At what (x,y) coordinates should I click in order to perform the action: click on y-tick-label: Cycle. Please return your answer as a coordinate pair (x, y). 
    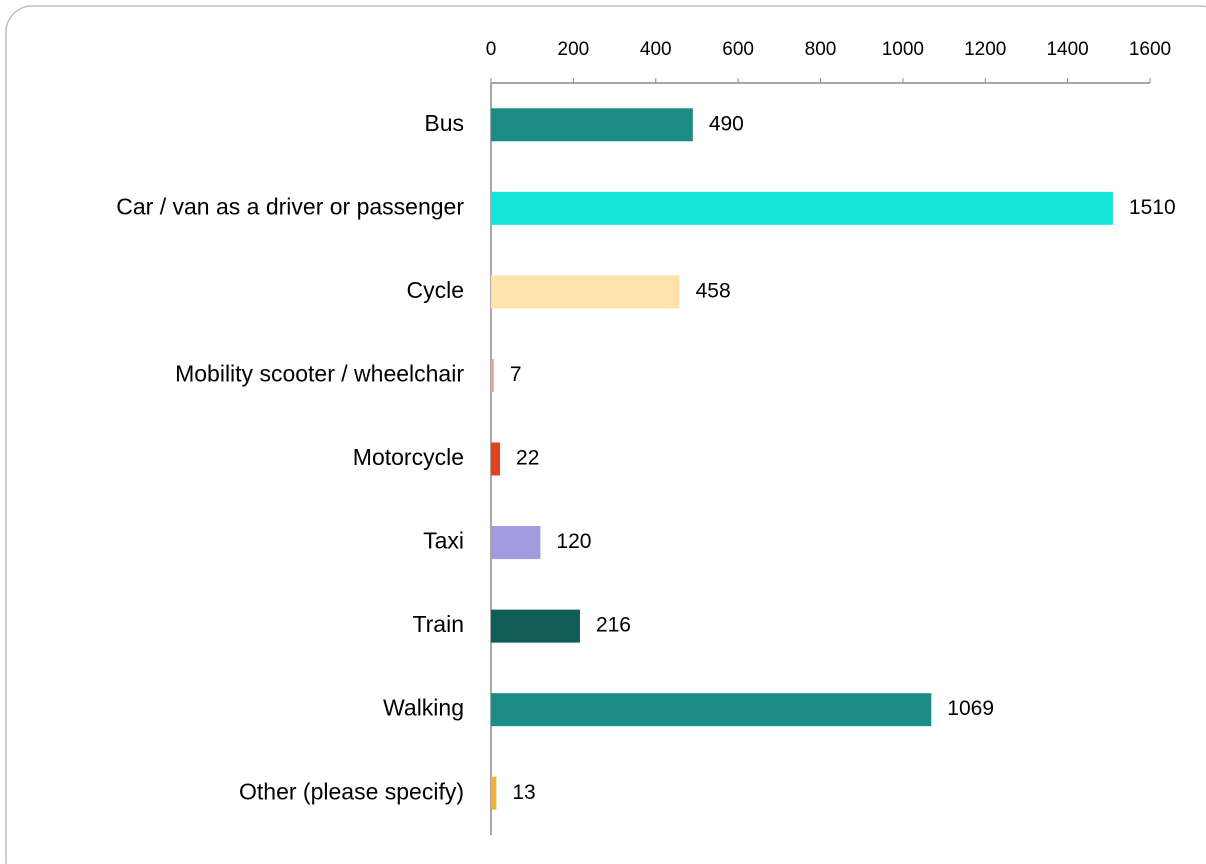
    Looking at the image, I should click on (435, 290).